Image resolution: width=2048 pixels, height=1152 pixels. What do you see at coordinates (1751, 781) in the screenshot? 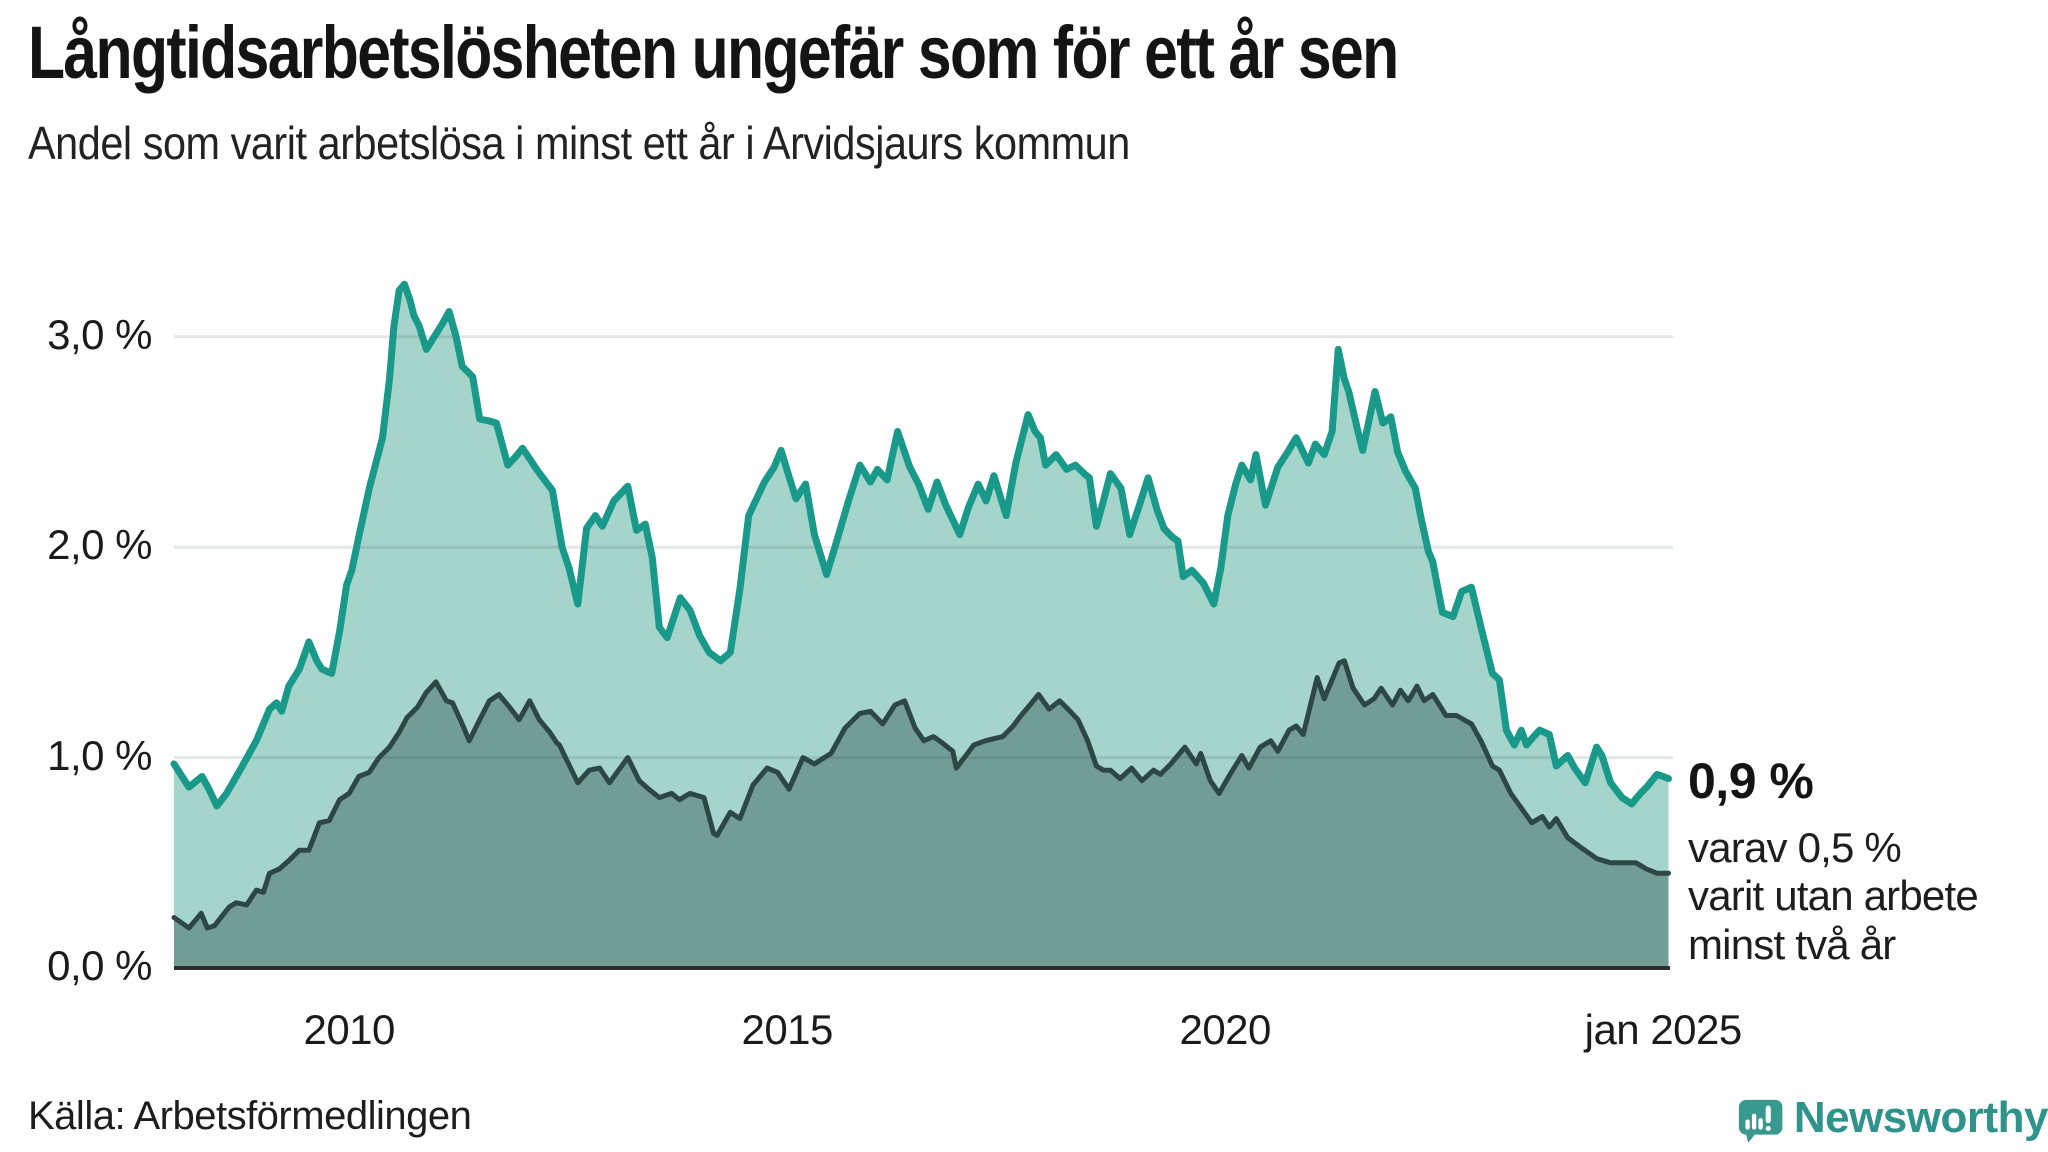
I see `end-value-label: 0,9 %` at bounding box center [1751, 781].